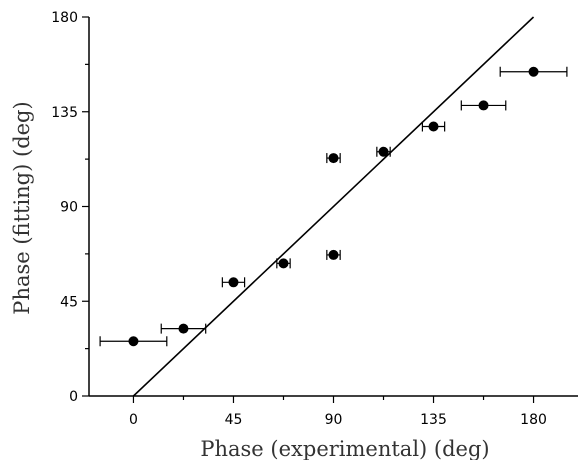  I want to click on x-tick-label: 135, so click(433, 420).